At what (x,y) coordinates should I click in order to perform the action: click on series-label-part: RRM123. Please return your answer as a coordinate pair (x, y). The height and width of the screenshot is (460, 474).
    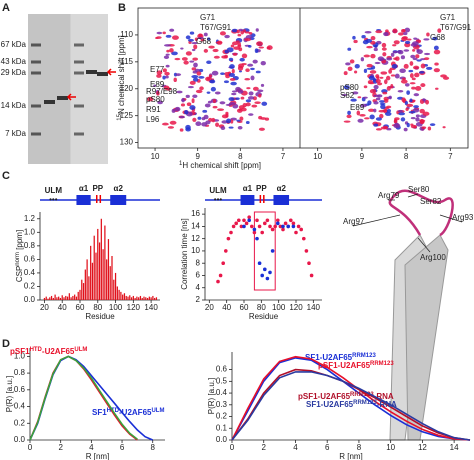
    Looking at the image, I should click on (364, 356).